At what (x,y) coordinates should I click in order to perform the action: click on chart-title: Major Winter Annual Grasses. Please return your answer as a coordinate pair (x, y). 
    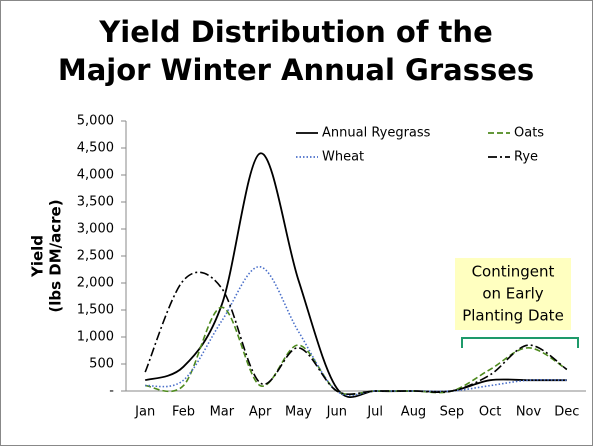
    Looking at the image, I should click on (296, 70).